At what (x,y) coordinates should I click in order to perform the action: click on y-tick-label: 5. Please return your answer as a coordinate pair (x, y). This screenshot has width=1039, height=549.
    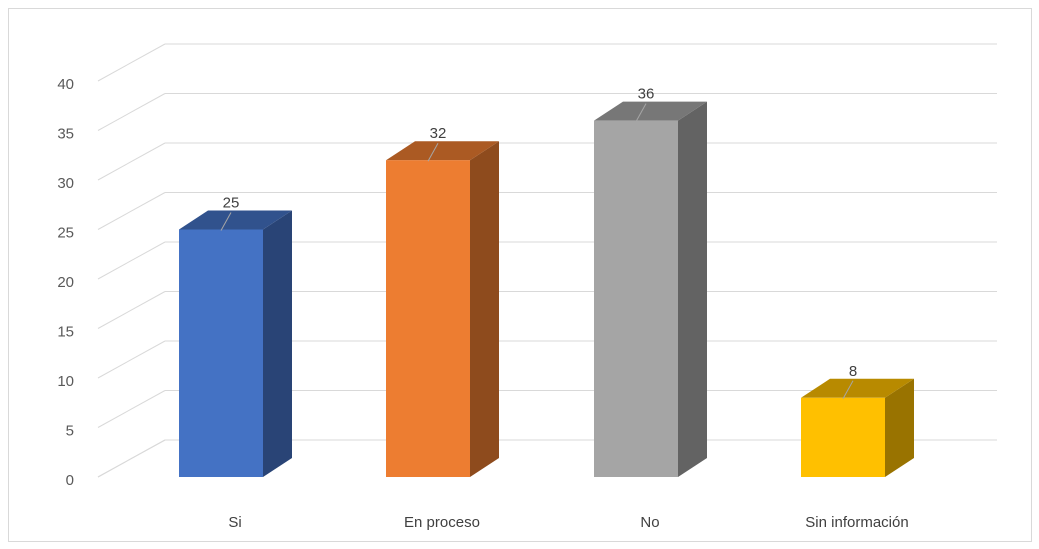
    Looking at the image, I should click on (70, 431).